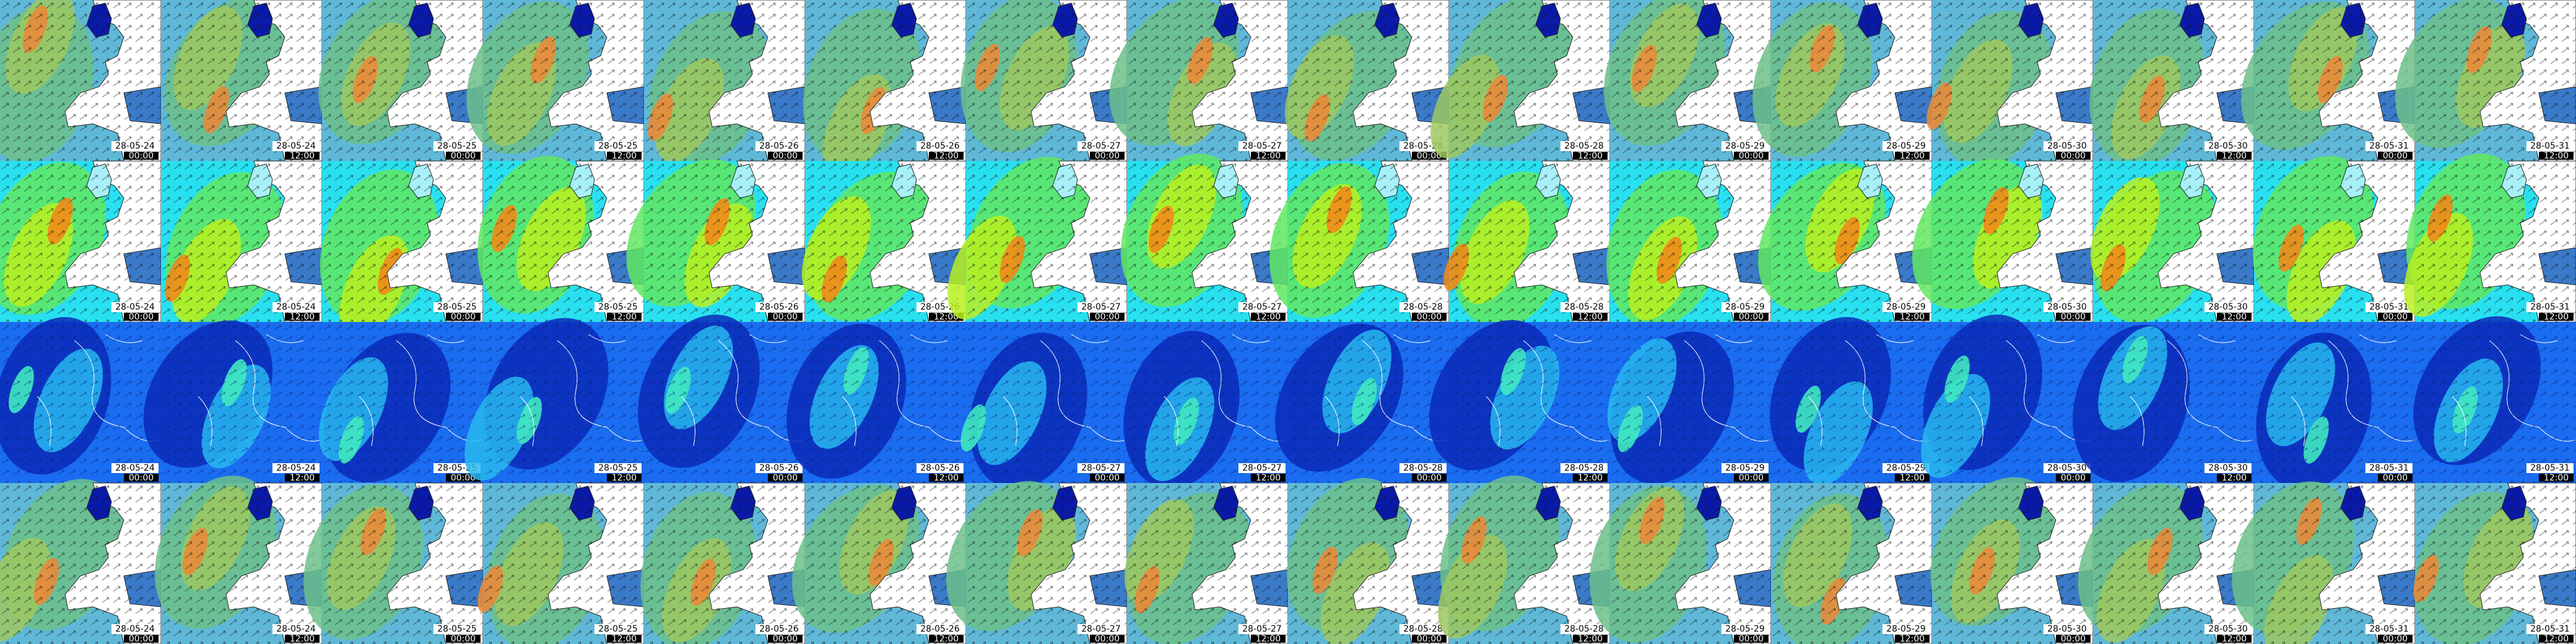  What do you see at coordinates (2067, 146) in the screenshot?
I see `date-label: 28-05-30` at bounding box center [2067, 146].